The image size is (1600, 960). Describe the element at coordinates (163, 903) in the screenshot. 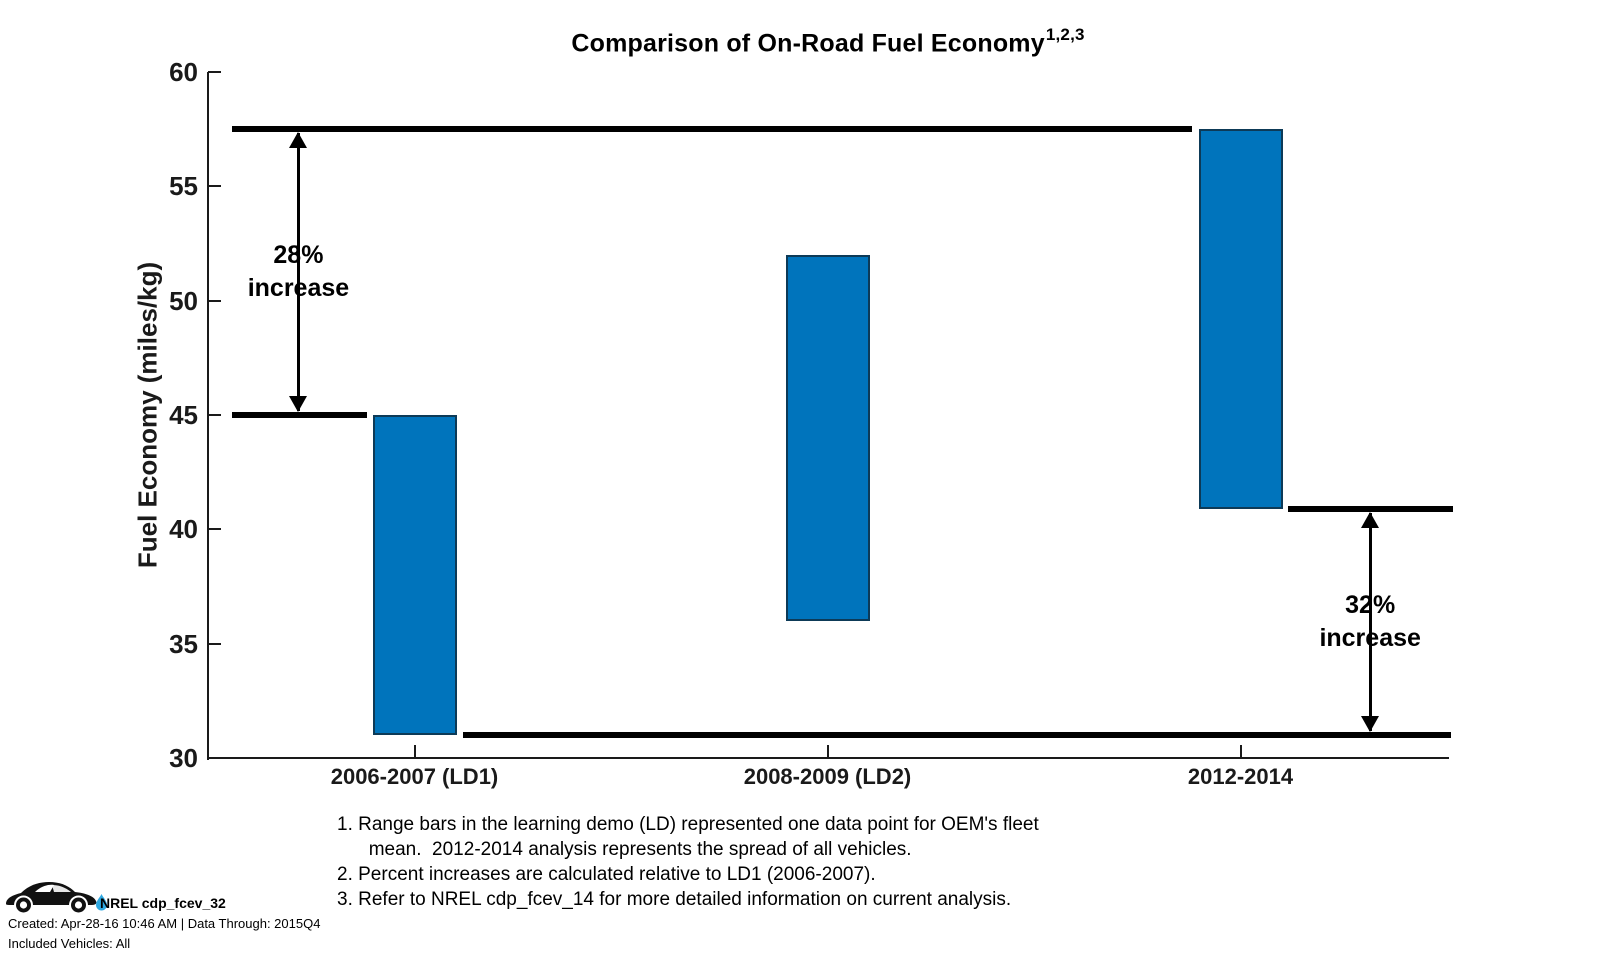

I see `stamp-id: NREL cdp_fcev_32` at that location.